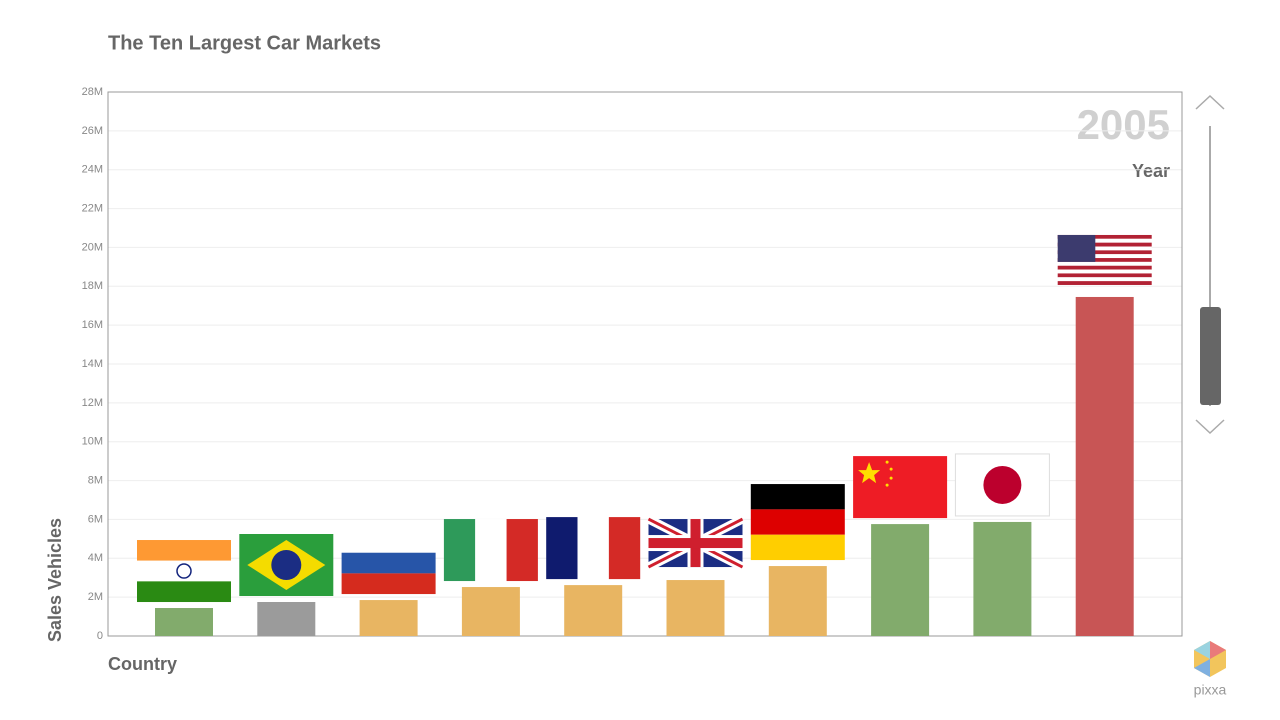 This screenshot has height=720, width=1280. What do you see at coordinates (95, 558) in the screenshot?
I see `y-tick-label: 4M` at bounding box center [95, 558].